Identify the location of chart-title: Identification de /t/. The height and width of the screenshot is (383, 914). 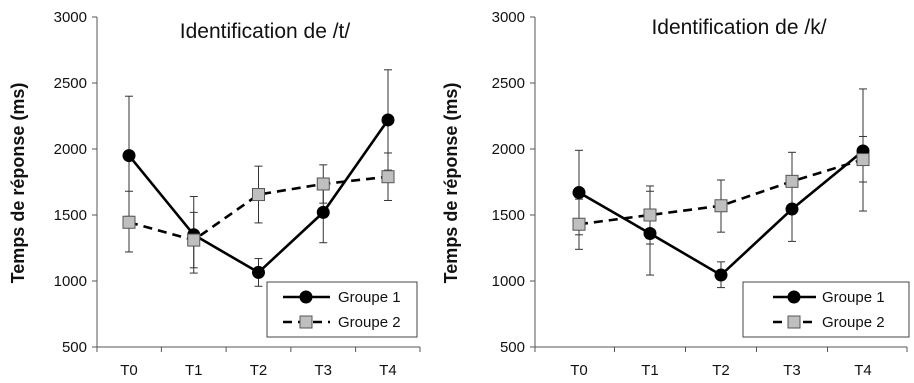
(265, 31).